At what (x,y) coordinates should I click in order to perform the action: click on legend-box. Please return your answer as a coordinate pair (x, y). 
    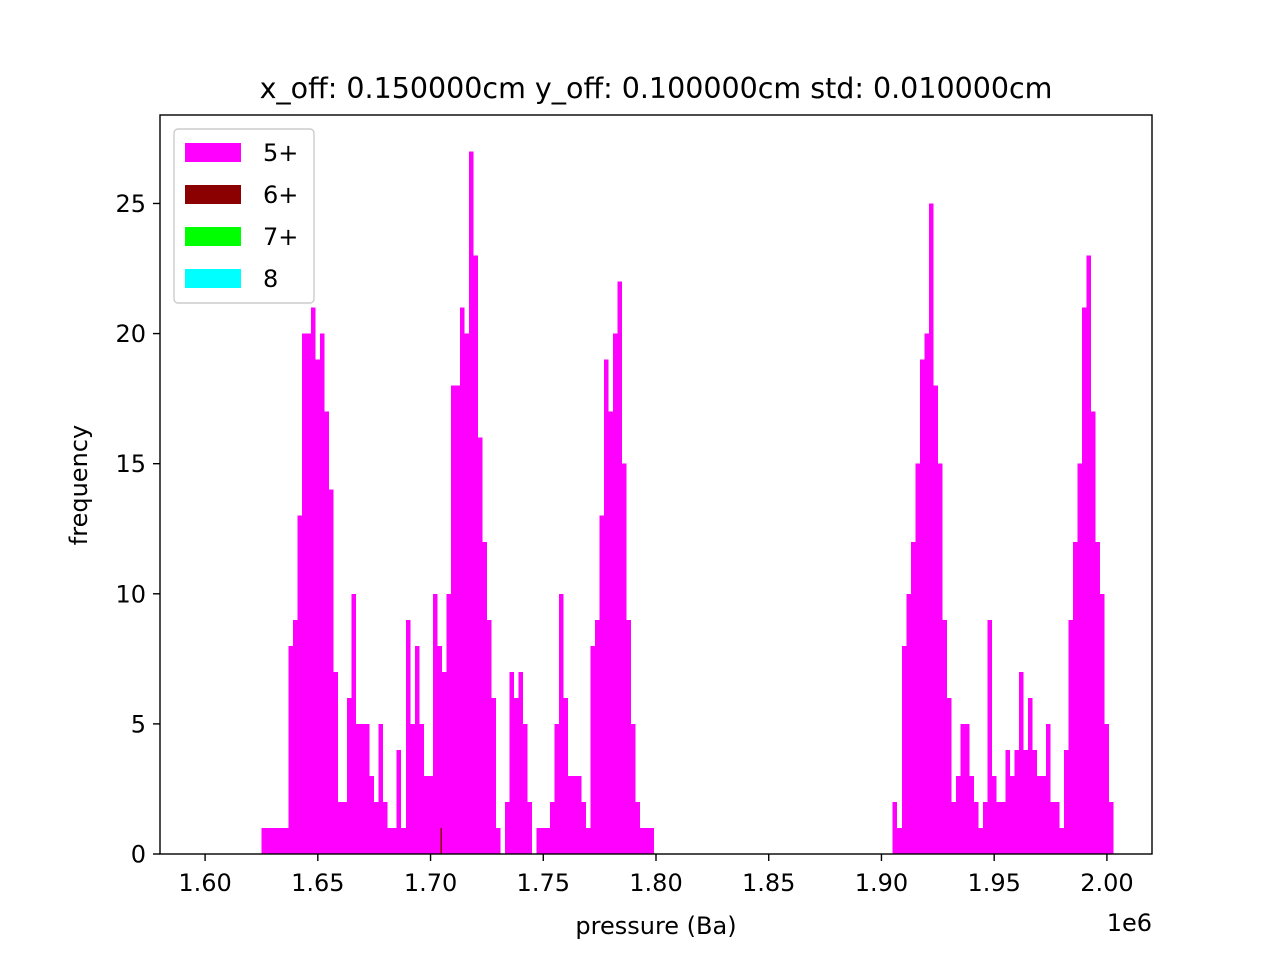
    Looking at the image, I should click on (244, 216).